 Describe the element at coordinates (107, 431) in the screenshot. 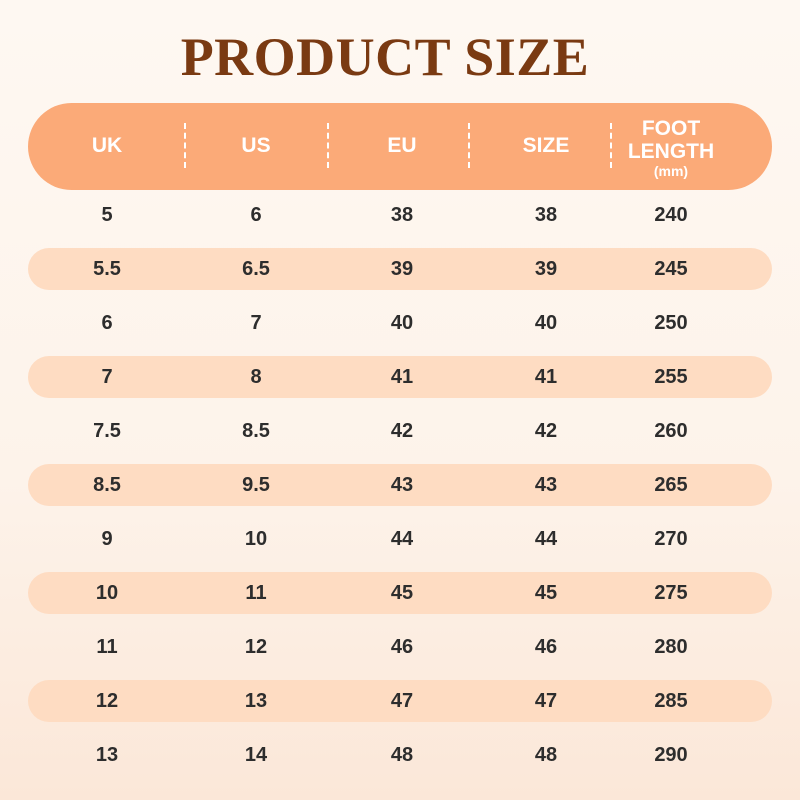

I see `table-cell: 7.5` at that location.